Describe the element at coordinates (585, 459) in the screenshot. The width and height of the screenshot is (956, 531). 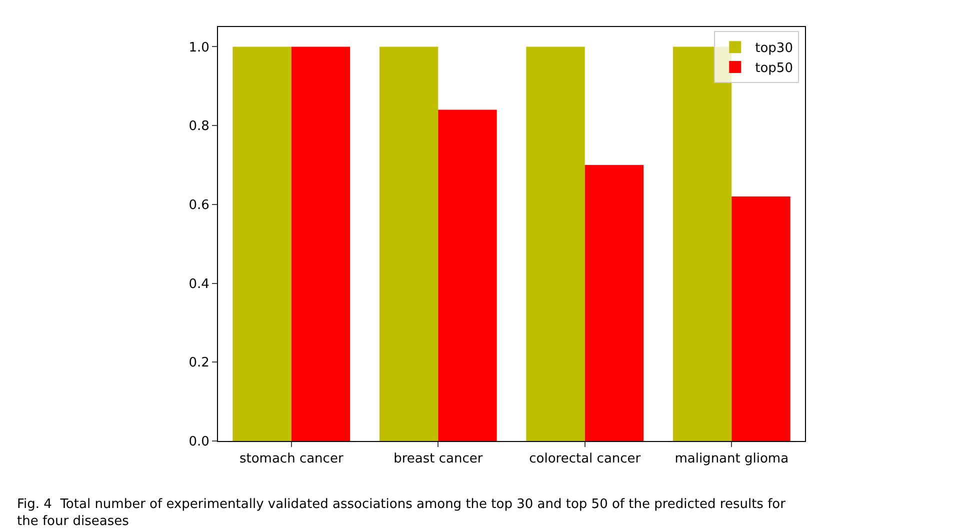
I see `x-tick-label: colorectal cancer` at that location.